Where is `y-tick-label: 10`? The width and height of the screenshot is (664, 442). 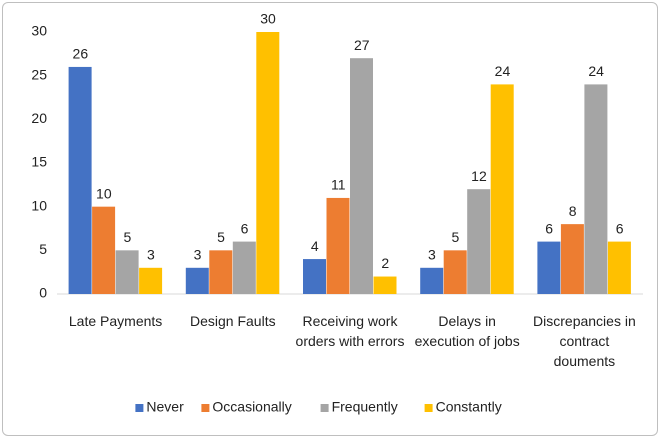
y-tick-label: 10 is located at coordinates (39, 205).